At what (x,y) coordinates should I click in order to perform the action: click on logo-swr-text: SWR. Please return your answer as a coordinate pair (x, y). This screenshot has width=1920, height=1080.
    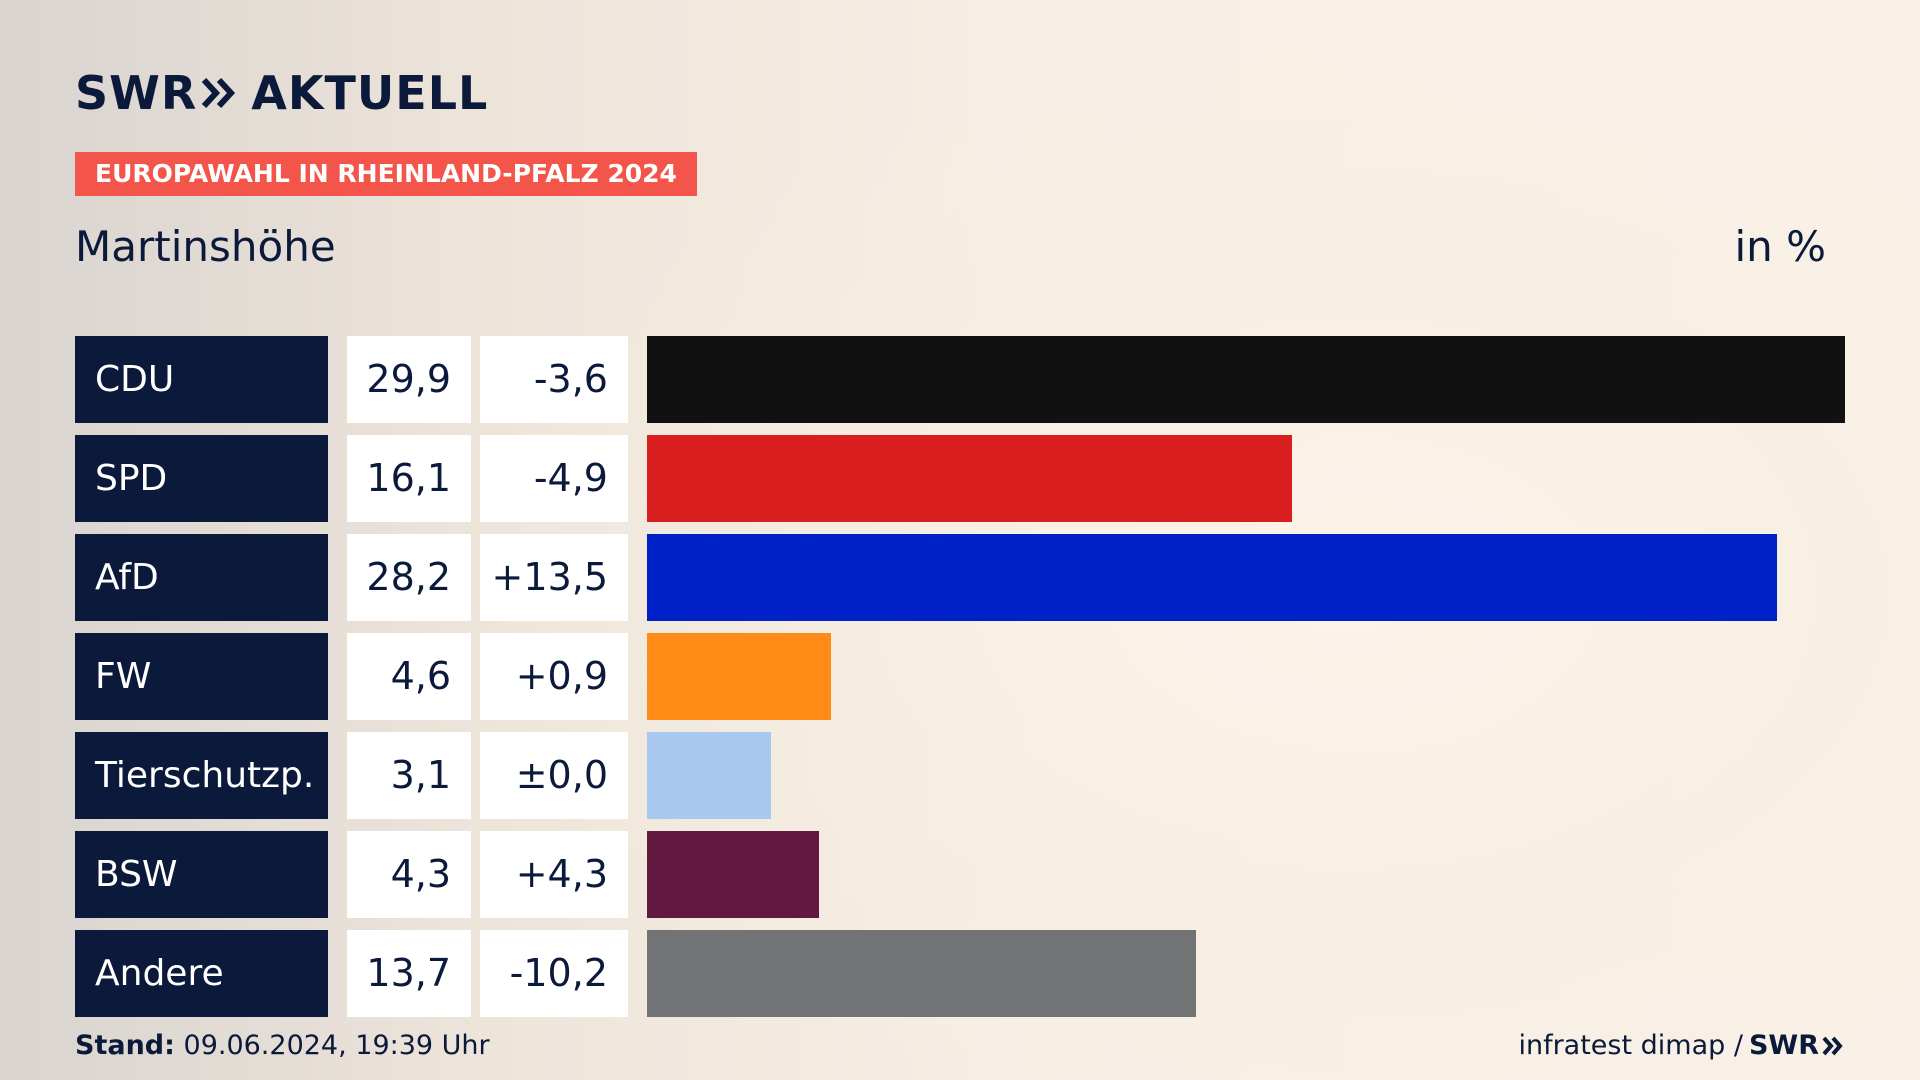
    Looking at the image, I should click on (136, 93).